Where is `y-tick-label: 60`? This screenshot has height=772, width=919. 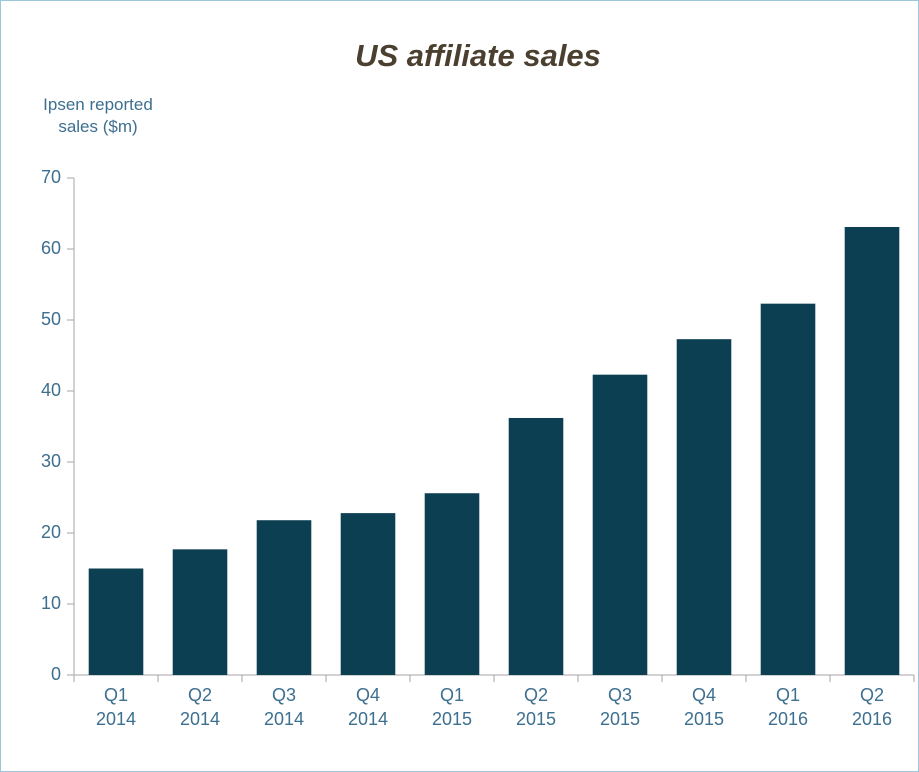
y-tick-label: 60 is located at coordinates (51, 248).